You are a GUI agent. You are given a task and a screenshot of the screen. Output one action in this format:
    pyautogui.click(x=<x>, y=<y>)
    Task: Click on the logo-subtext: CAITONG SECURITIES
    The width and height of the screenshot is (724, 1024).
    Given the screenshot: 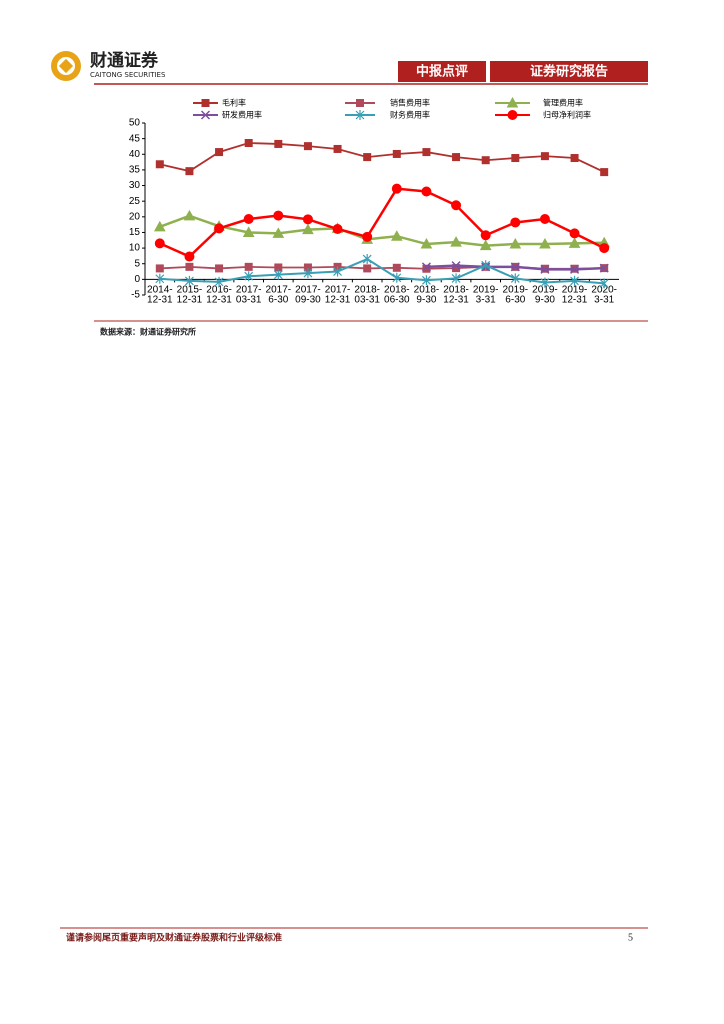 What is the action you would take?
    pyautogui.click(x=128, y=75)
    